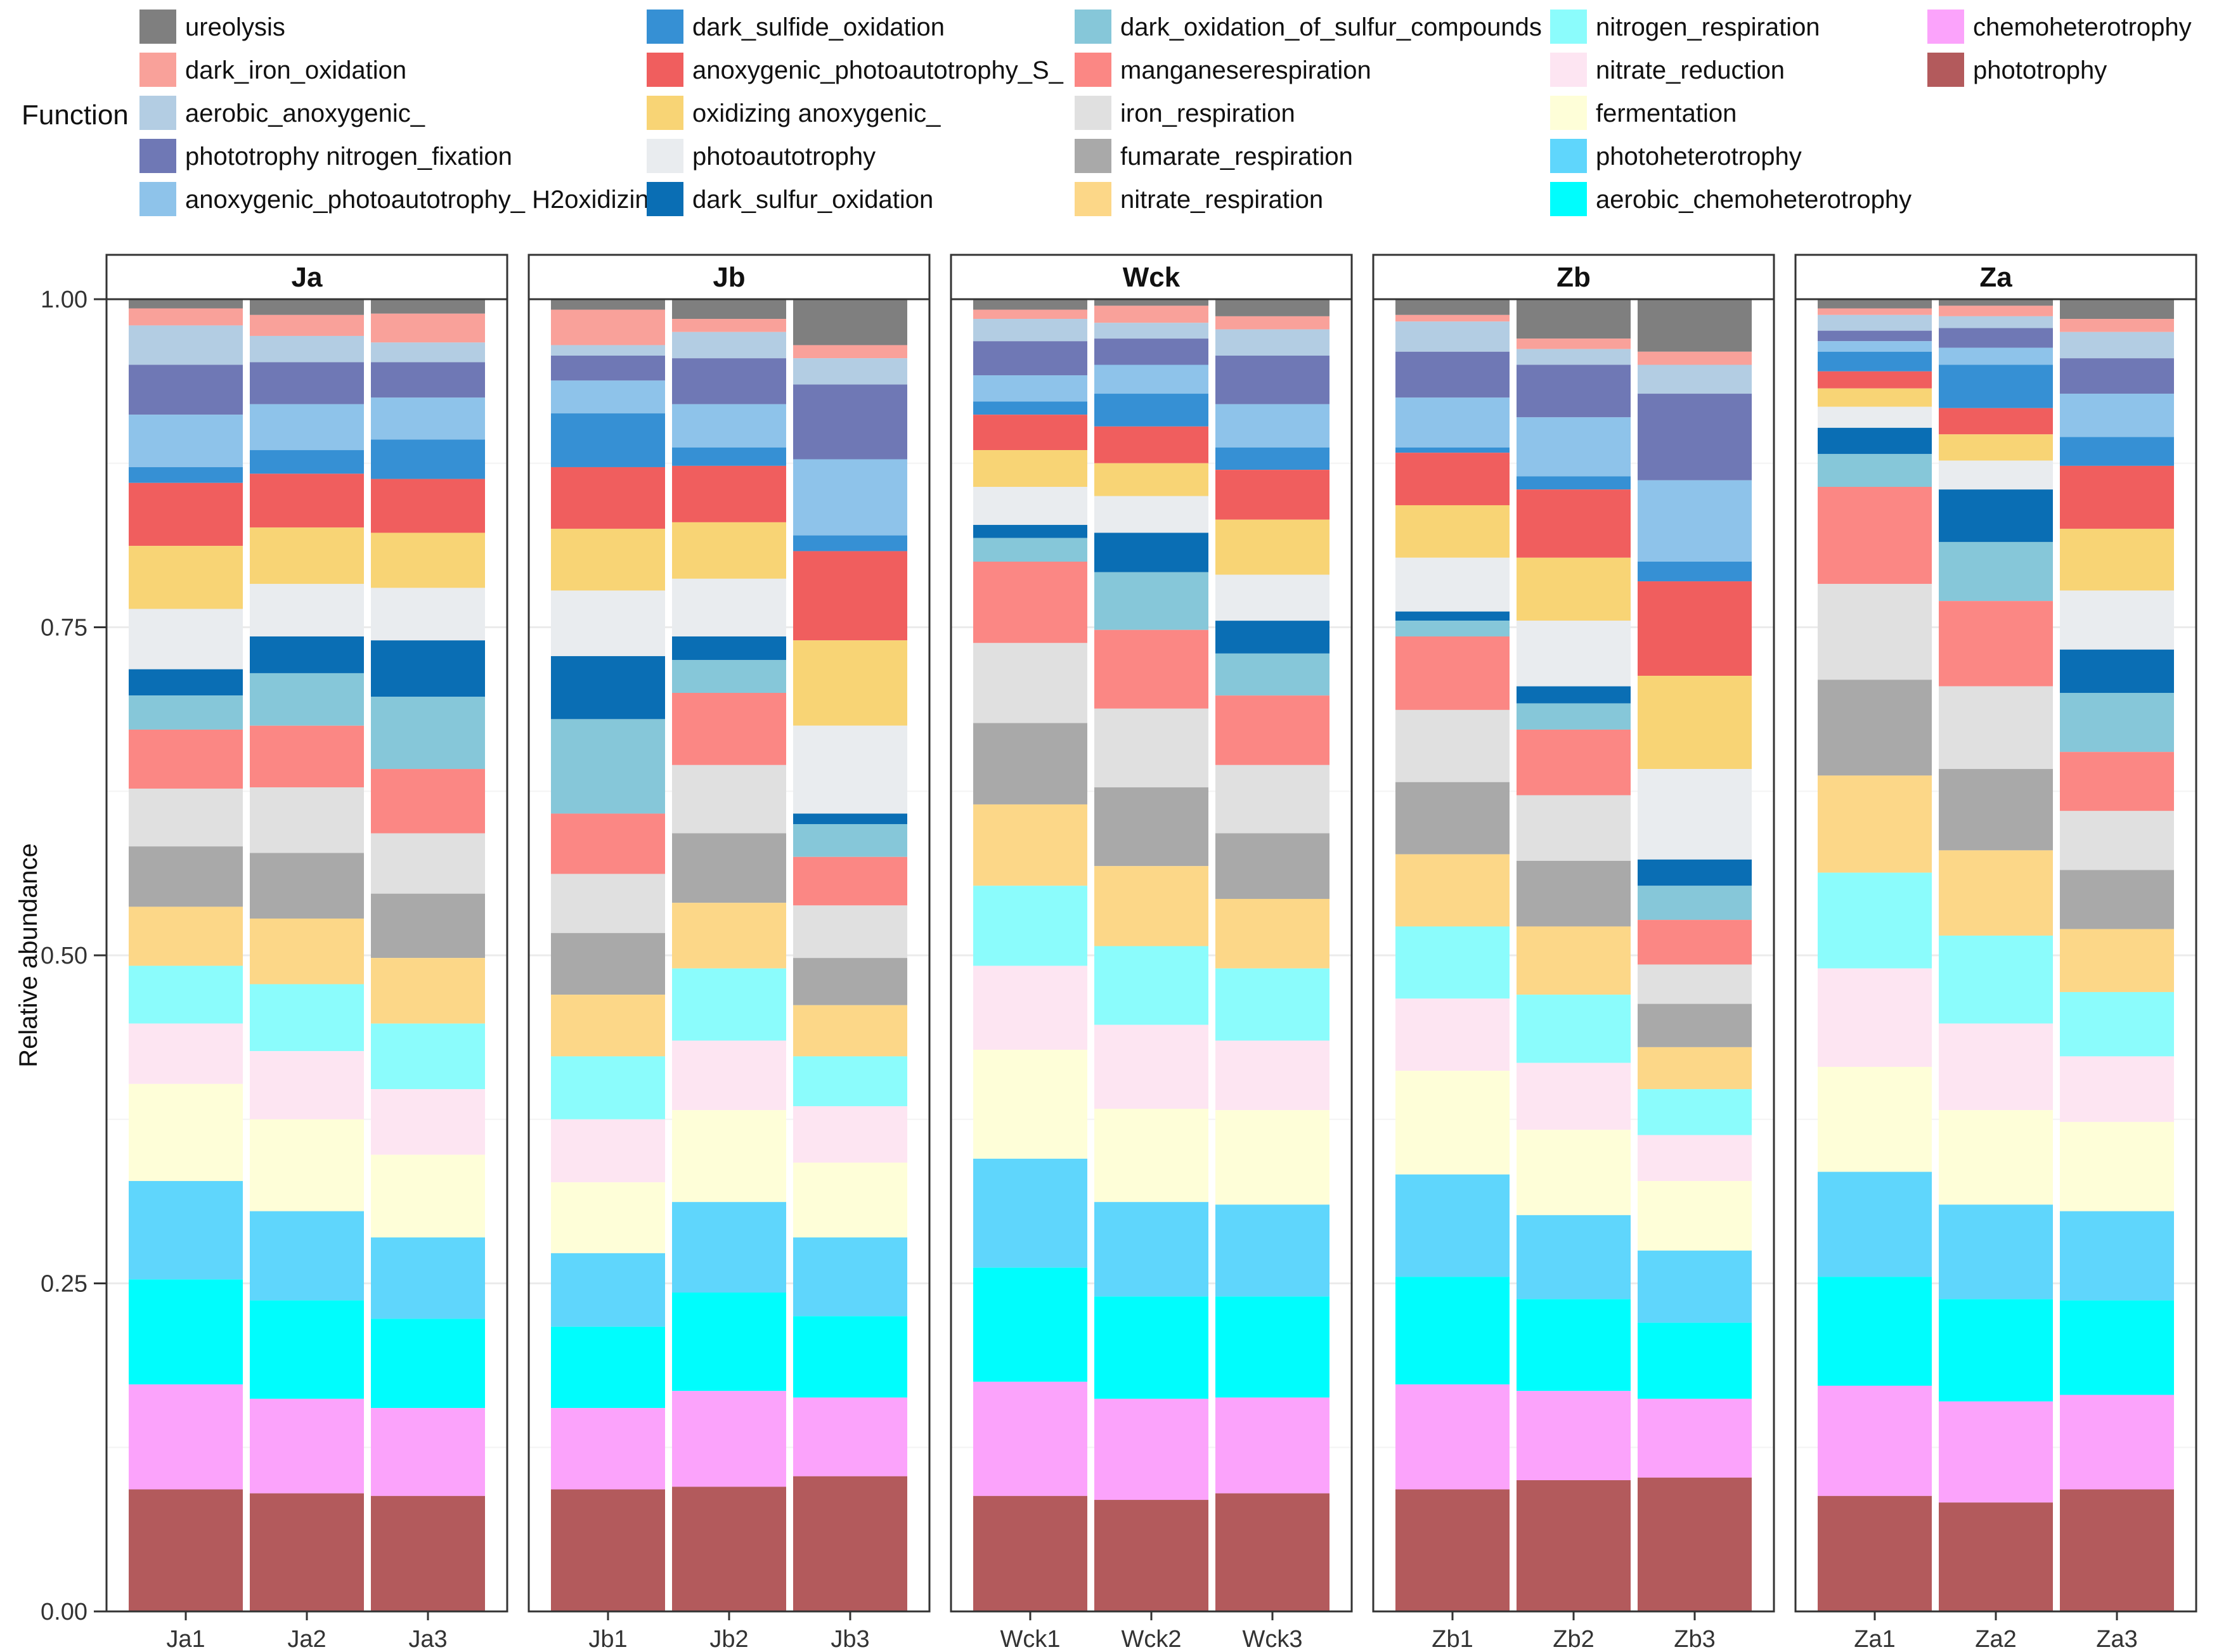  I want to click on segment-jb2-phototrophy, so click(729, 1549).